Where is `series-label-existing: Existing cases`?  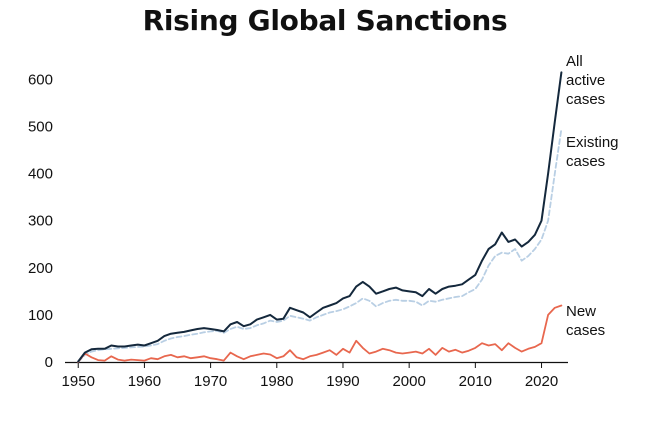 series-label-existing: Existing cases is located at coordinates (592, 152).